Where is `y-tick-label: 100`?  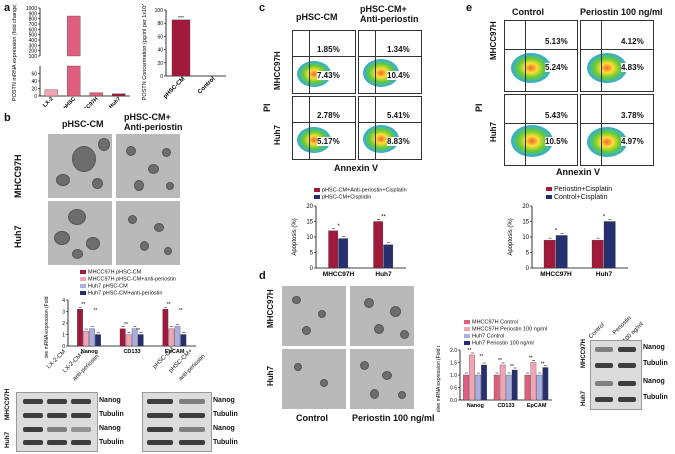
y-tick-label: 100 is located at coordinates (33, 57).